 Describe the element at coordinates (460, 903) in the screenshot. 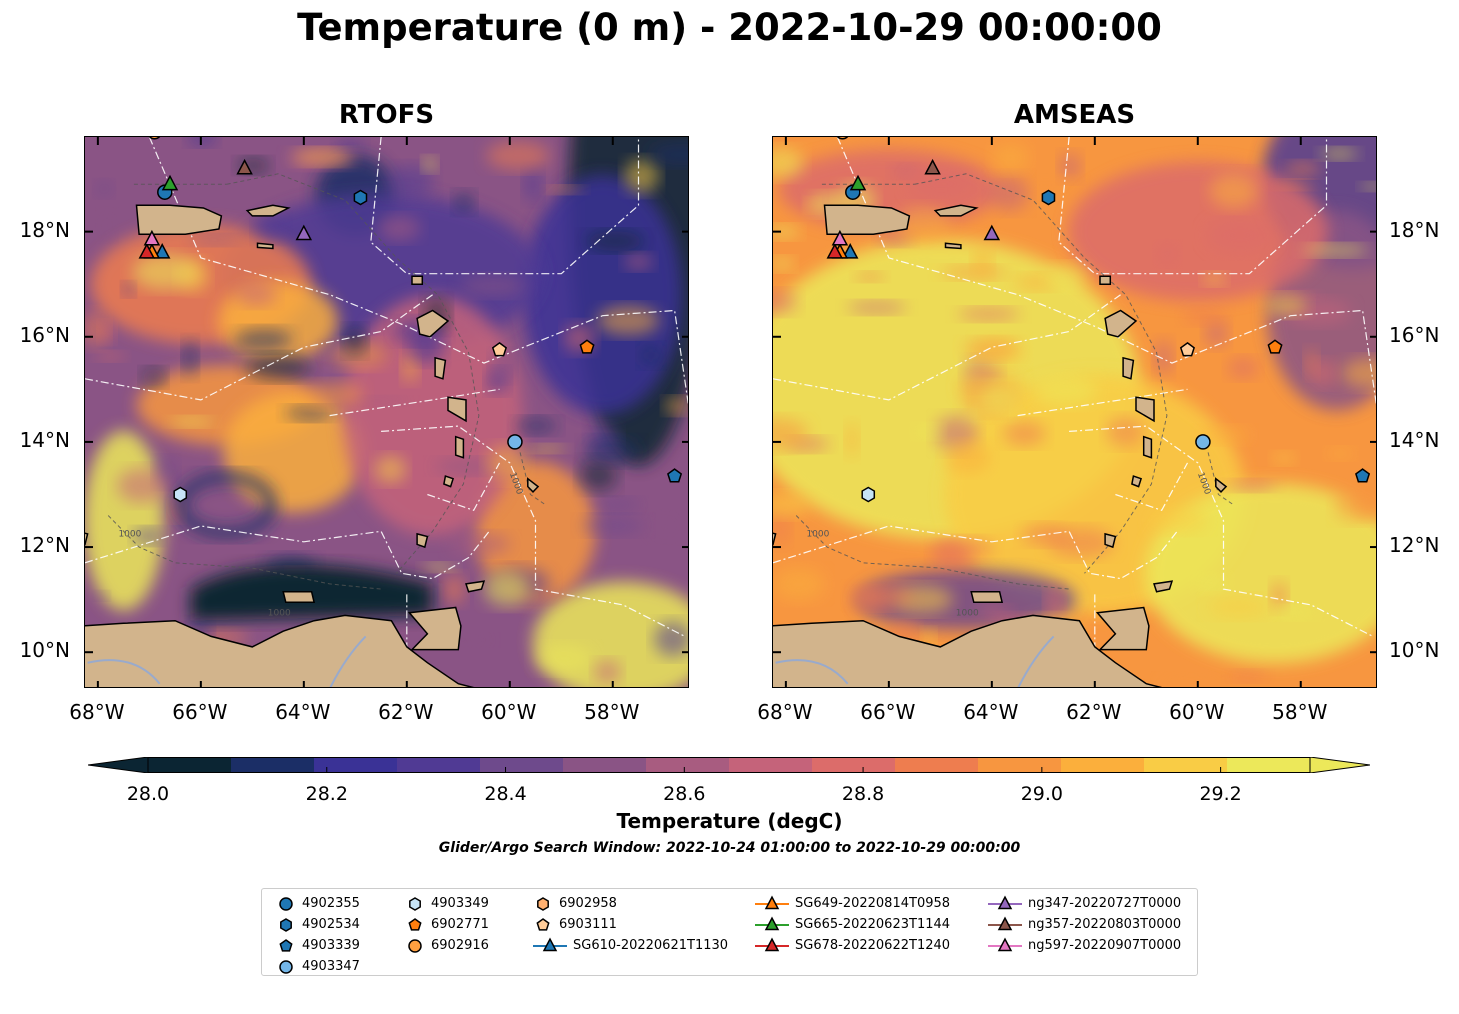

I see `legend-label: 4903349` at that location.